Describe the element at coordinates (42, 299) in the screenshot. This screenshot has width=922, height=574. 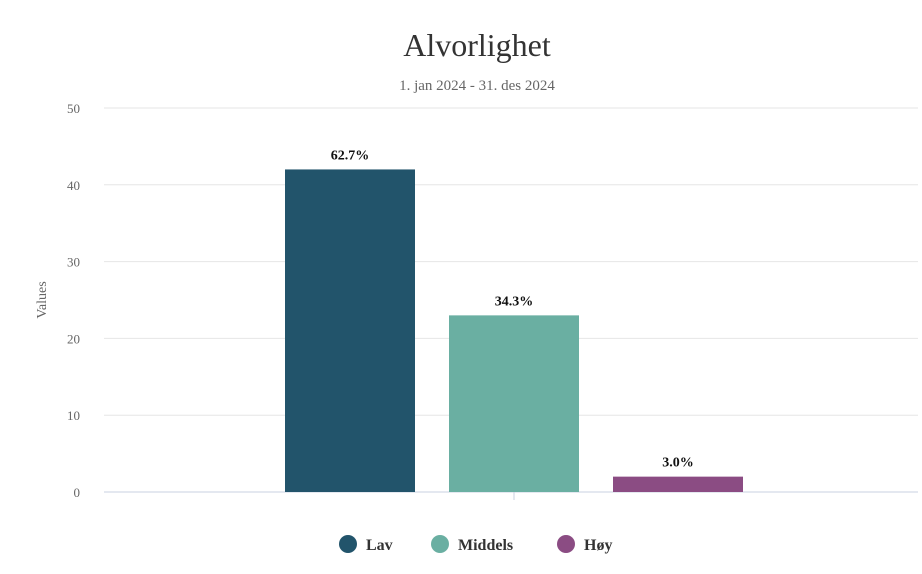
I see `y-axis-label: Values` at that location.